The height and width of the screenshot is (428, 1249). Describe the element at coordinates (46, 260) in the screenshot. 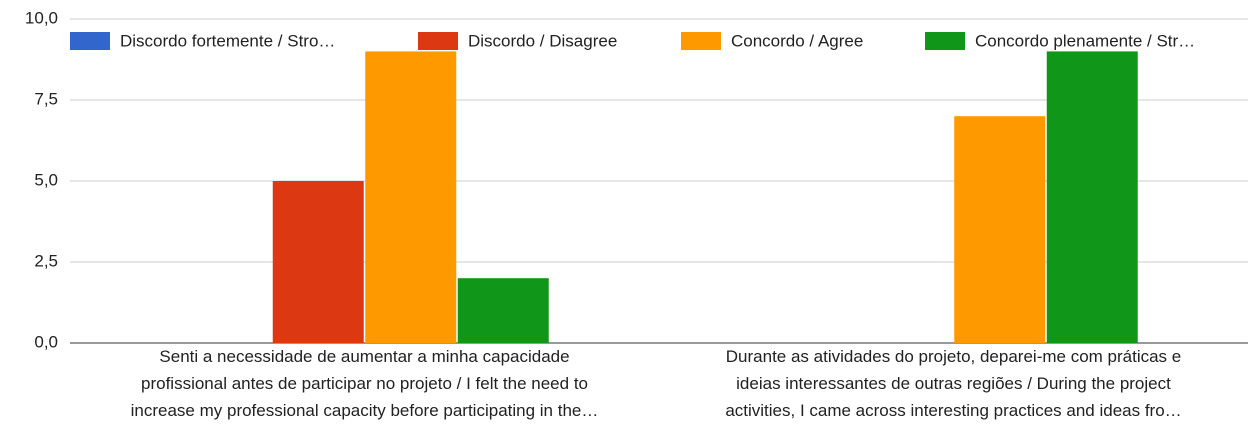

I see `y-tick-label: 2,5` at that location.